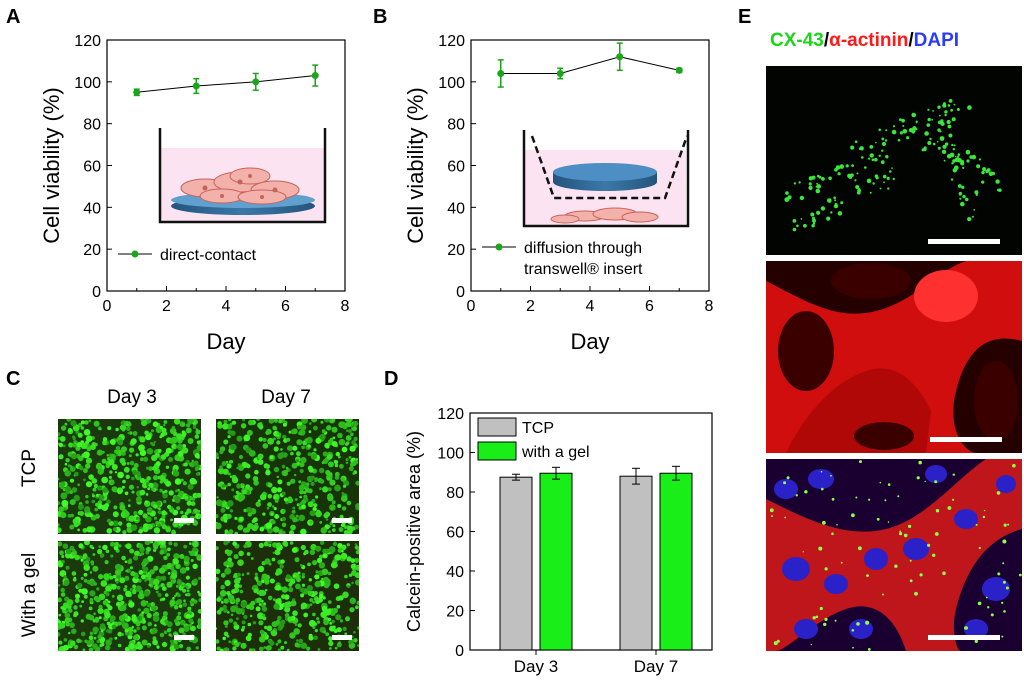 This screenshot has width=1024, height=683. I want to click on y-axis-label: Calcein-positive area (%), so click(414, 531).